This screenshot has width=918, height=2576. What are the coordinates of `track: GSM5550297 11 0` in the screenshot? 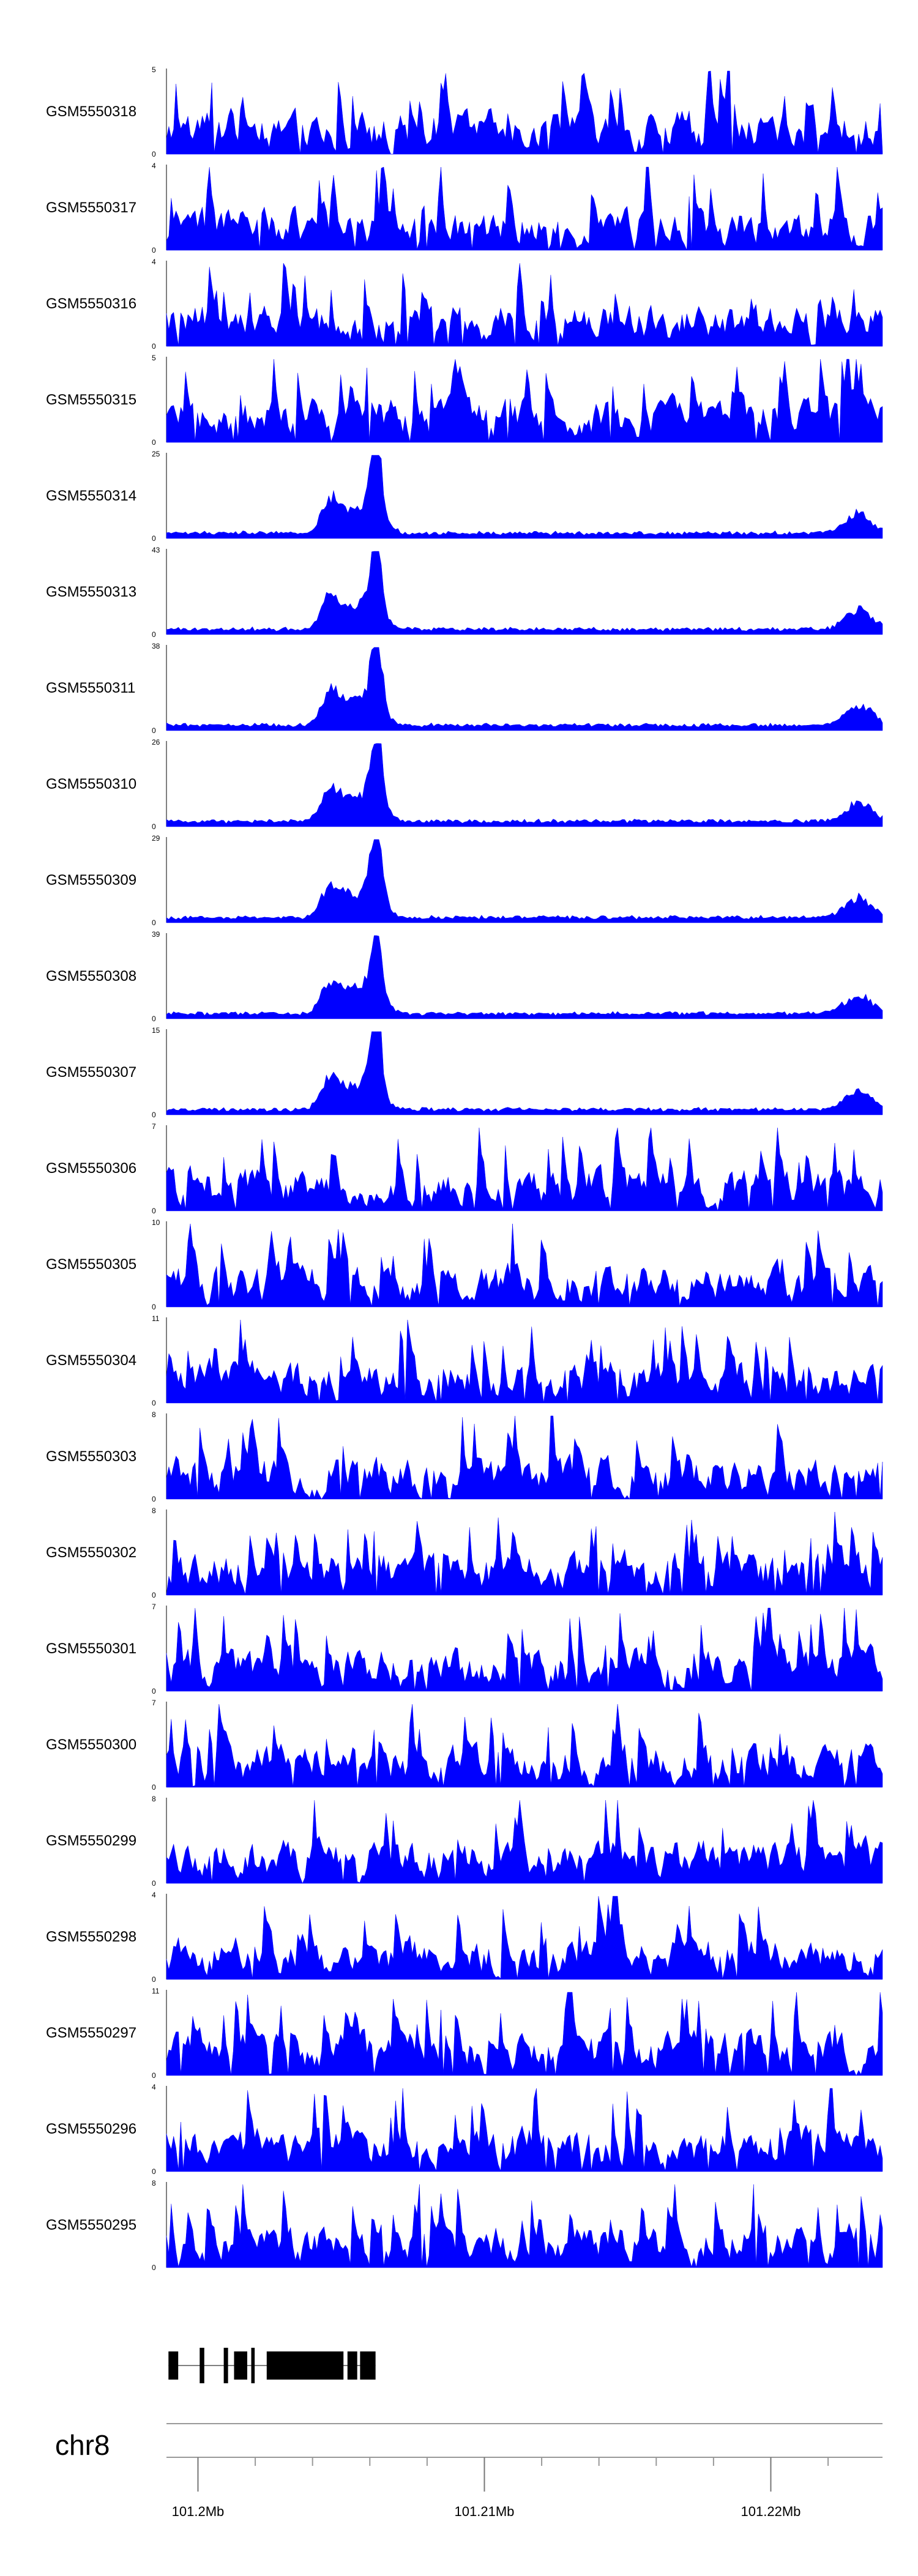 It's located at (464, 2033).